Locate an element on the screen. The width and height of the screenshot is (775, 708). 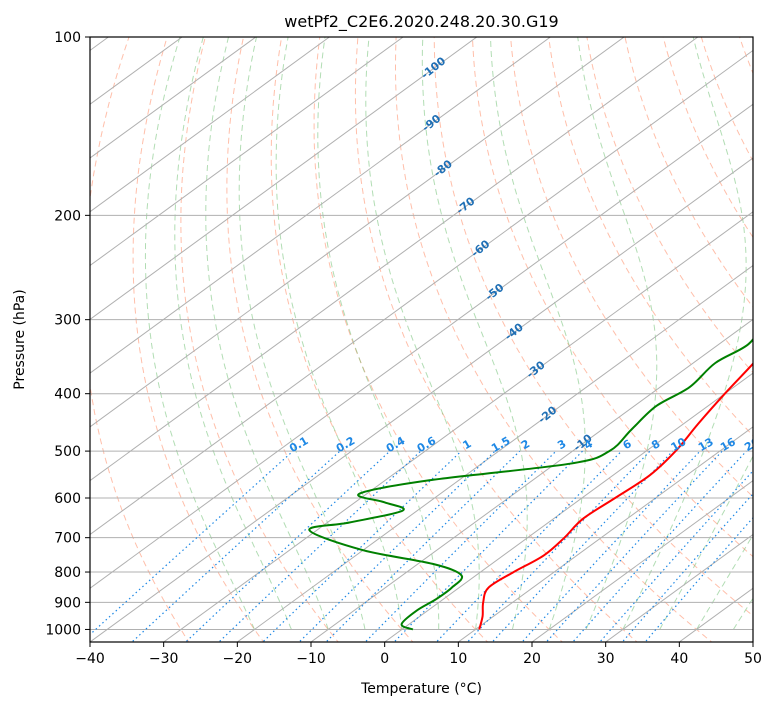
temperature-line is located at coordinates (615, 496).